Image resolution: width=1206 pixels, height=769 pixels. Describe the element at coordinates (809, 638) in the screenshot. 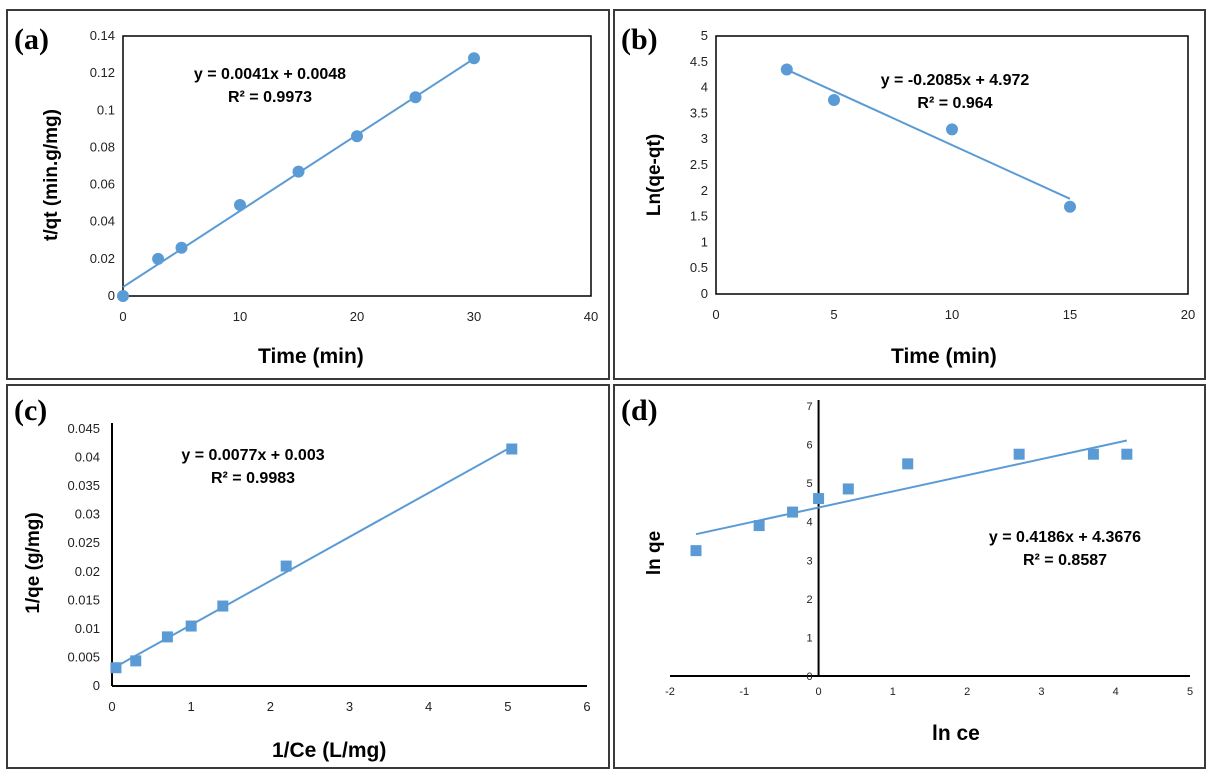

I see `y-tick-label-d: 1` at that location.